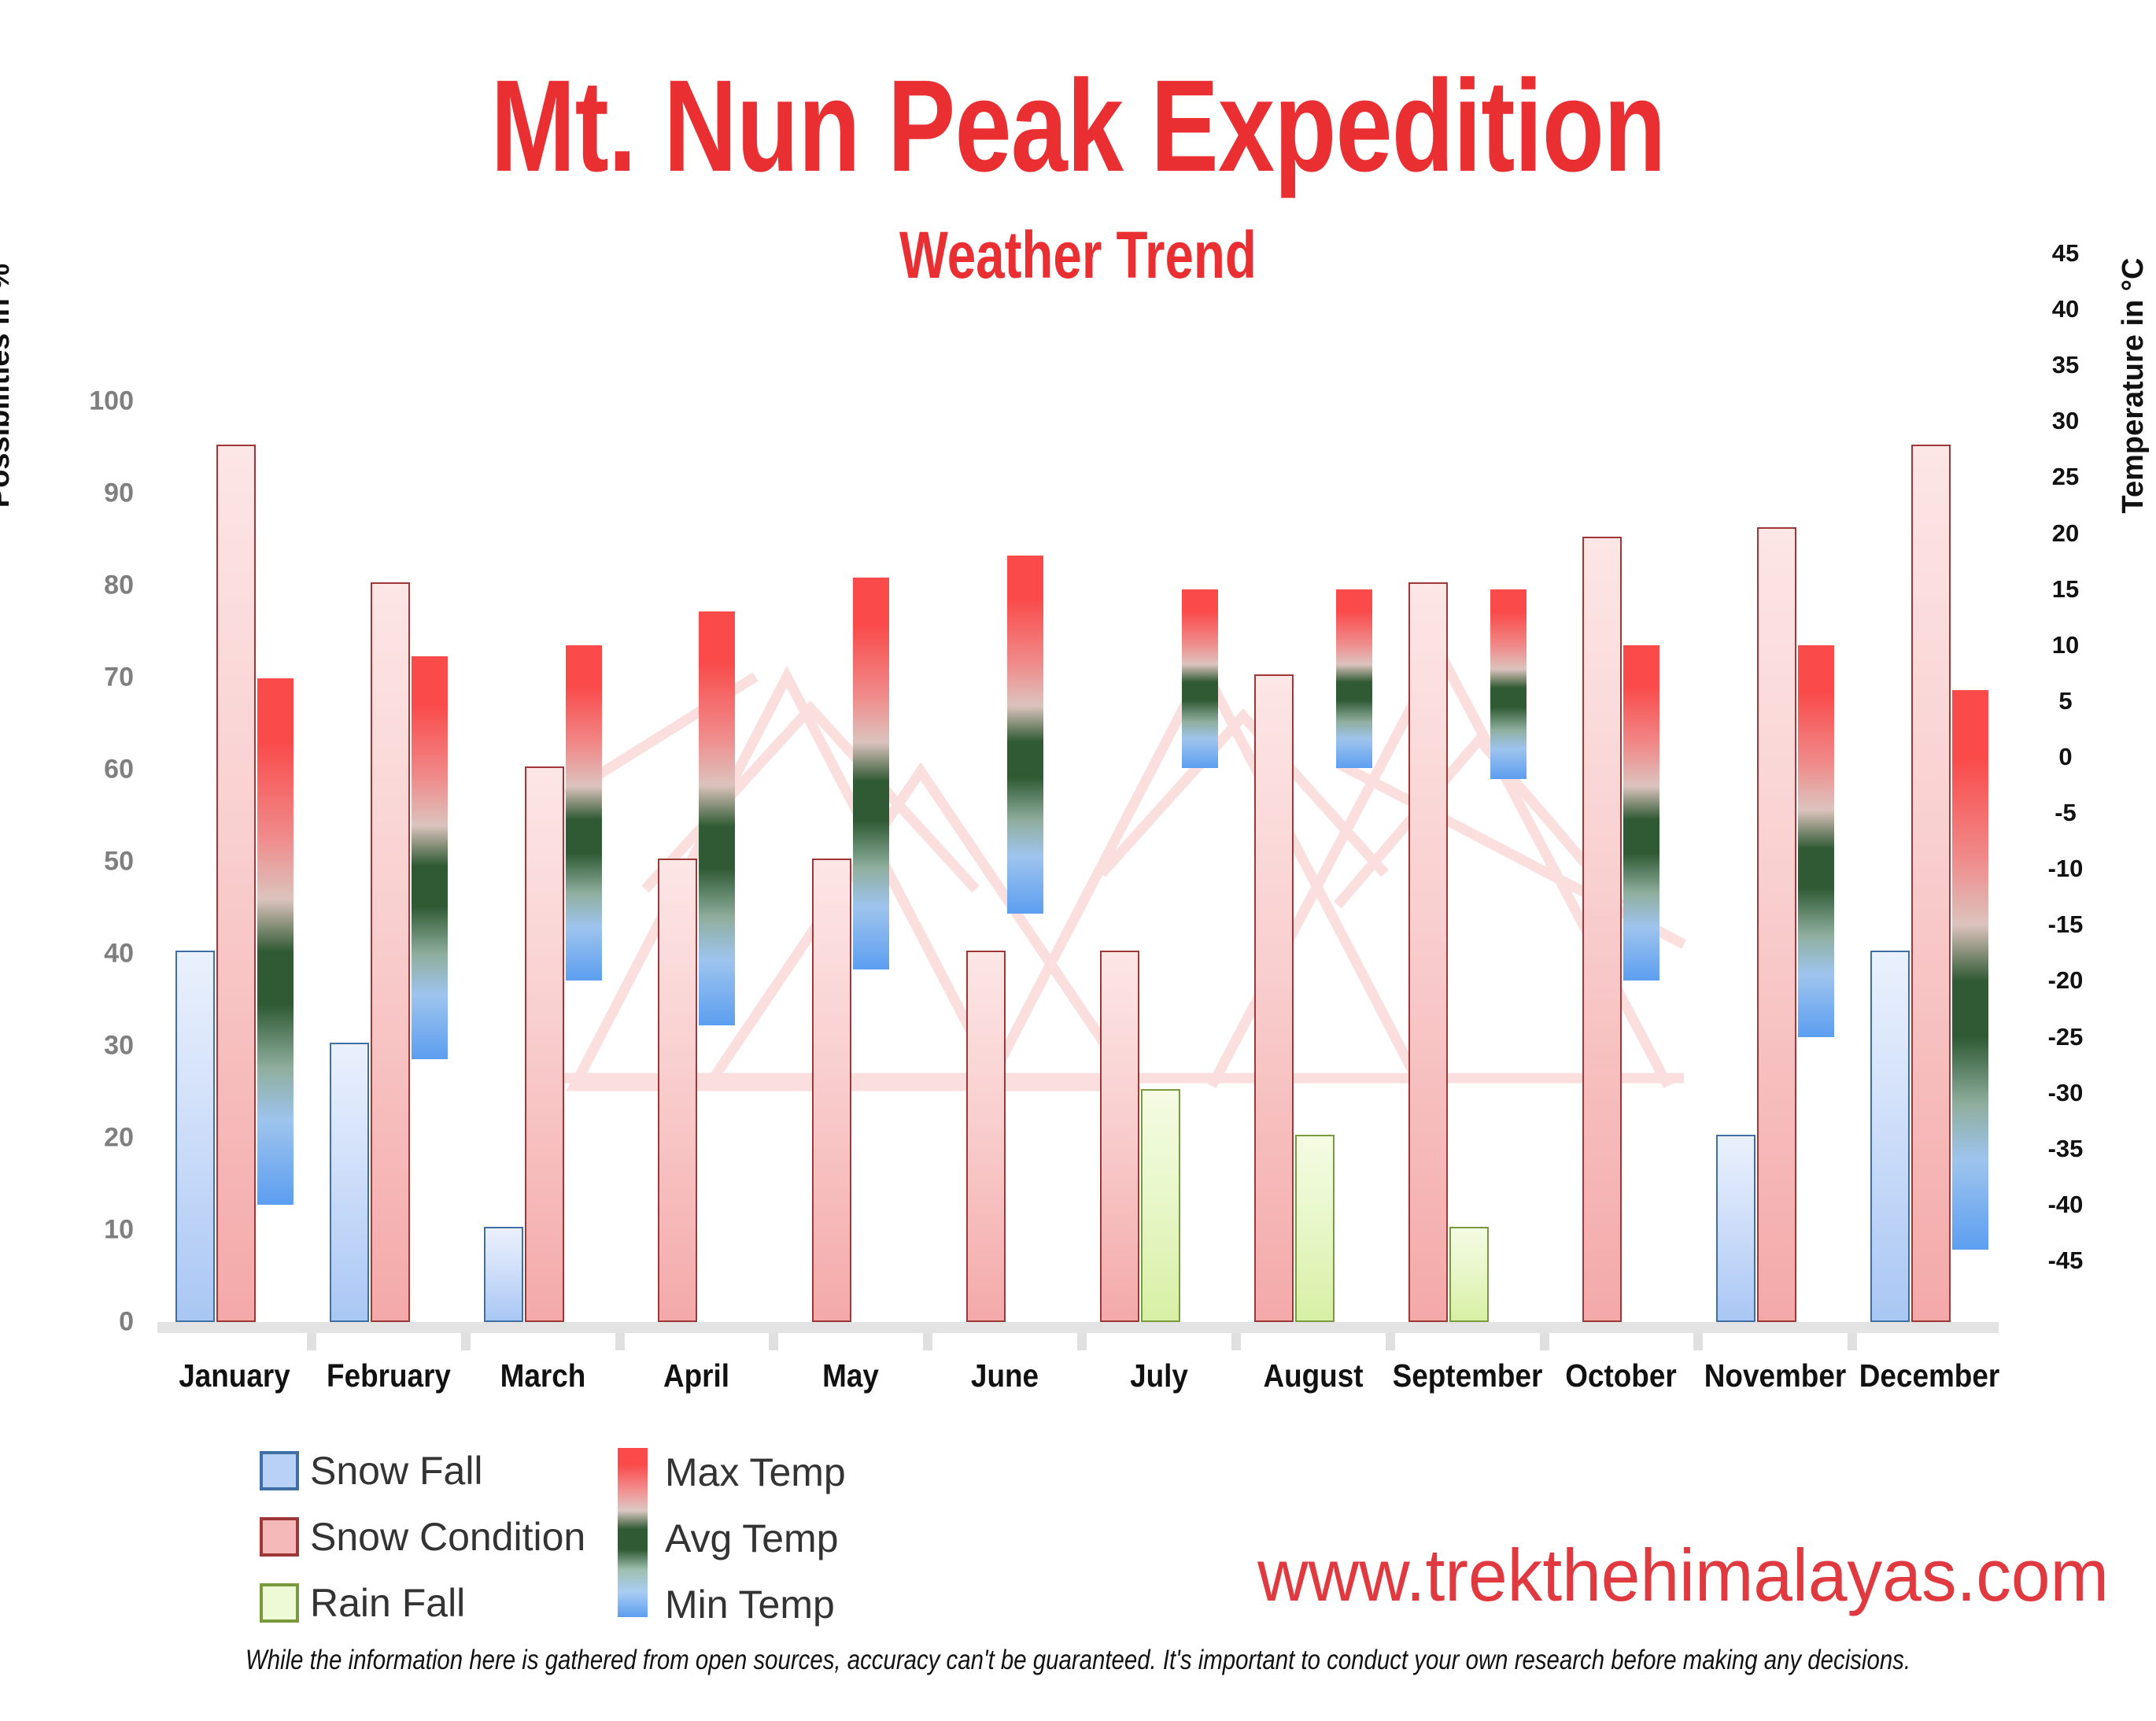 This screenshot has width=2156, height=1721. I want to click on x-axis-line, so click(1078, 1327).